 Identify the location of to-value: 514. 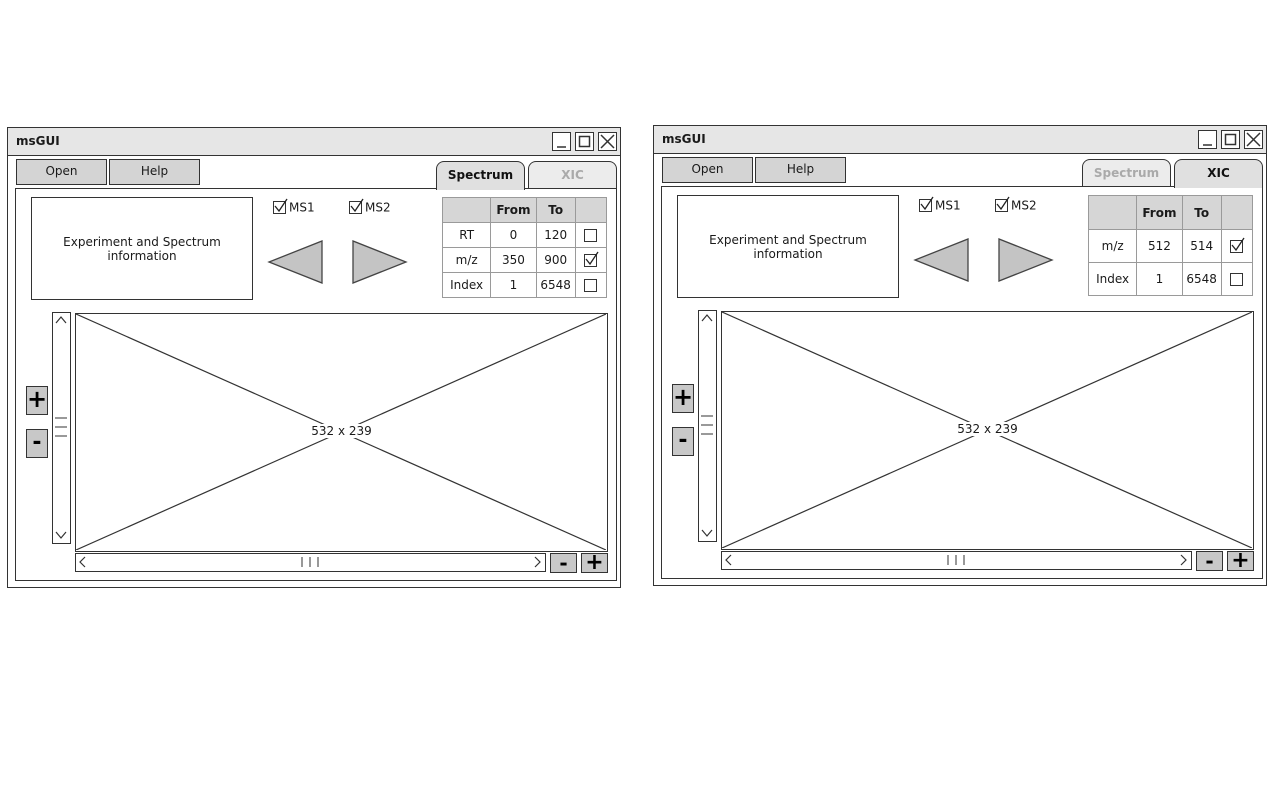
(1201, 246).